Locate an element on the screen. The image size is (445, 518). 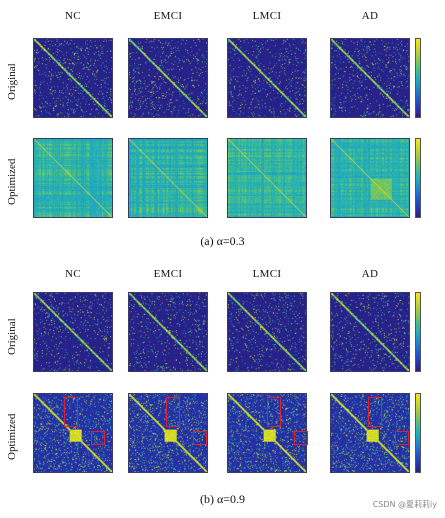
col-header-nc-b: NC is located at coordinates (73, 274).